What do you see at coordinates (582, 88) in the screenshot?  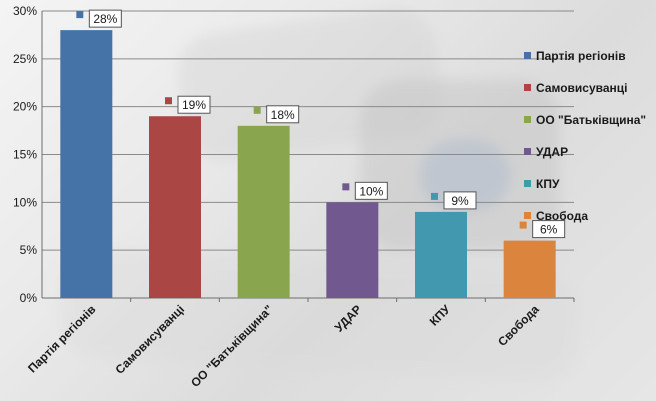 I see `legend-entry: Самовисуванці` at bounding box center [582, 88].